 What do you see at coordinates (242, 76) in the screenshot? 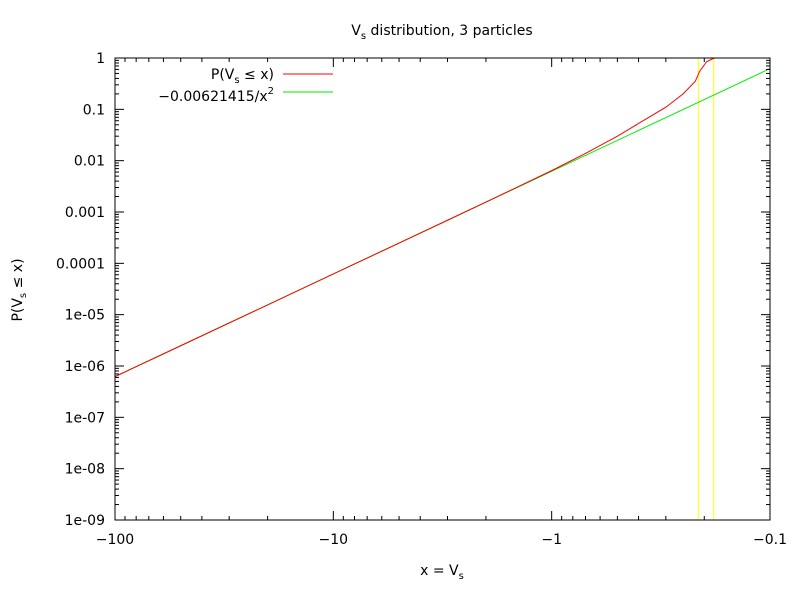
I see `legend-label-series-0: P(Vs ≤ x)` at bounding box center [242, 76].